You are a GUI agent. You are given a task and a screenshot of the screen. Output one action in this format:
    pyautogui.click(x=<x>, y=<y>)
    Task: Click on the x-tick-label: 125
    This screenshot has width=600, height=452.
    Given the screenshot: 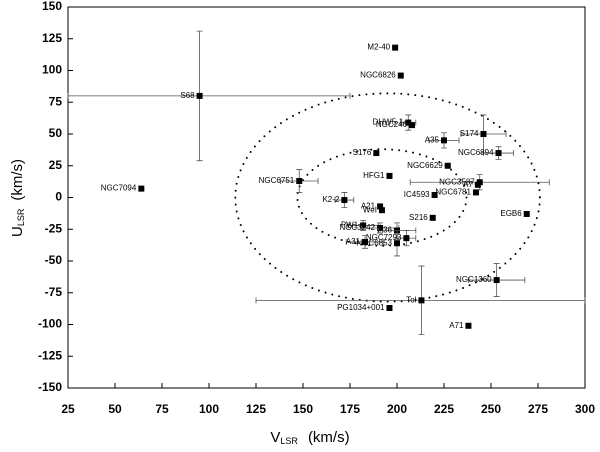 What is the action you would take?
    pyautogui.click(x=256, y=409)
    